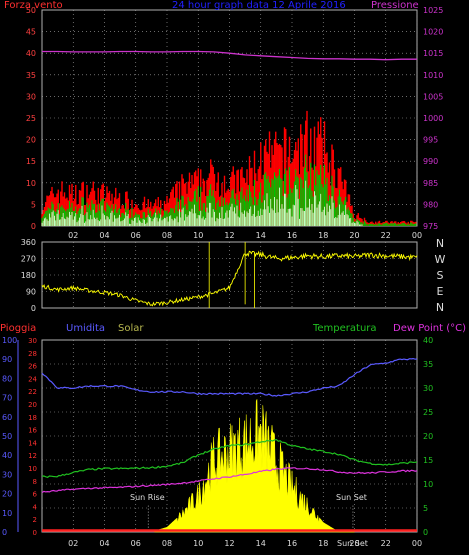  Describe the element at coordinates (31, 183) in the screenshot. I see `wind-tick-label: 10` at that location.